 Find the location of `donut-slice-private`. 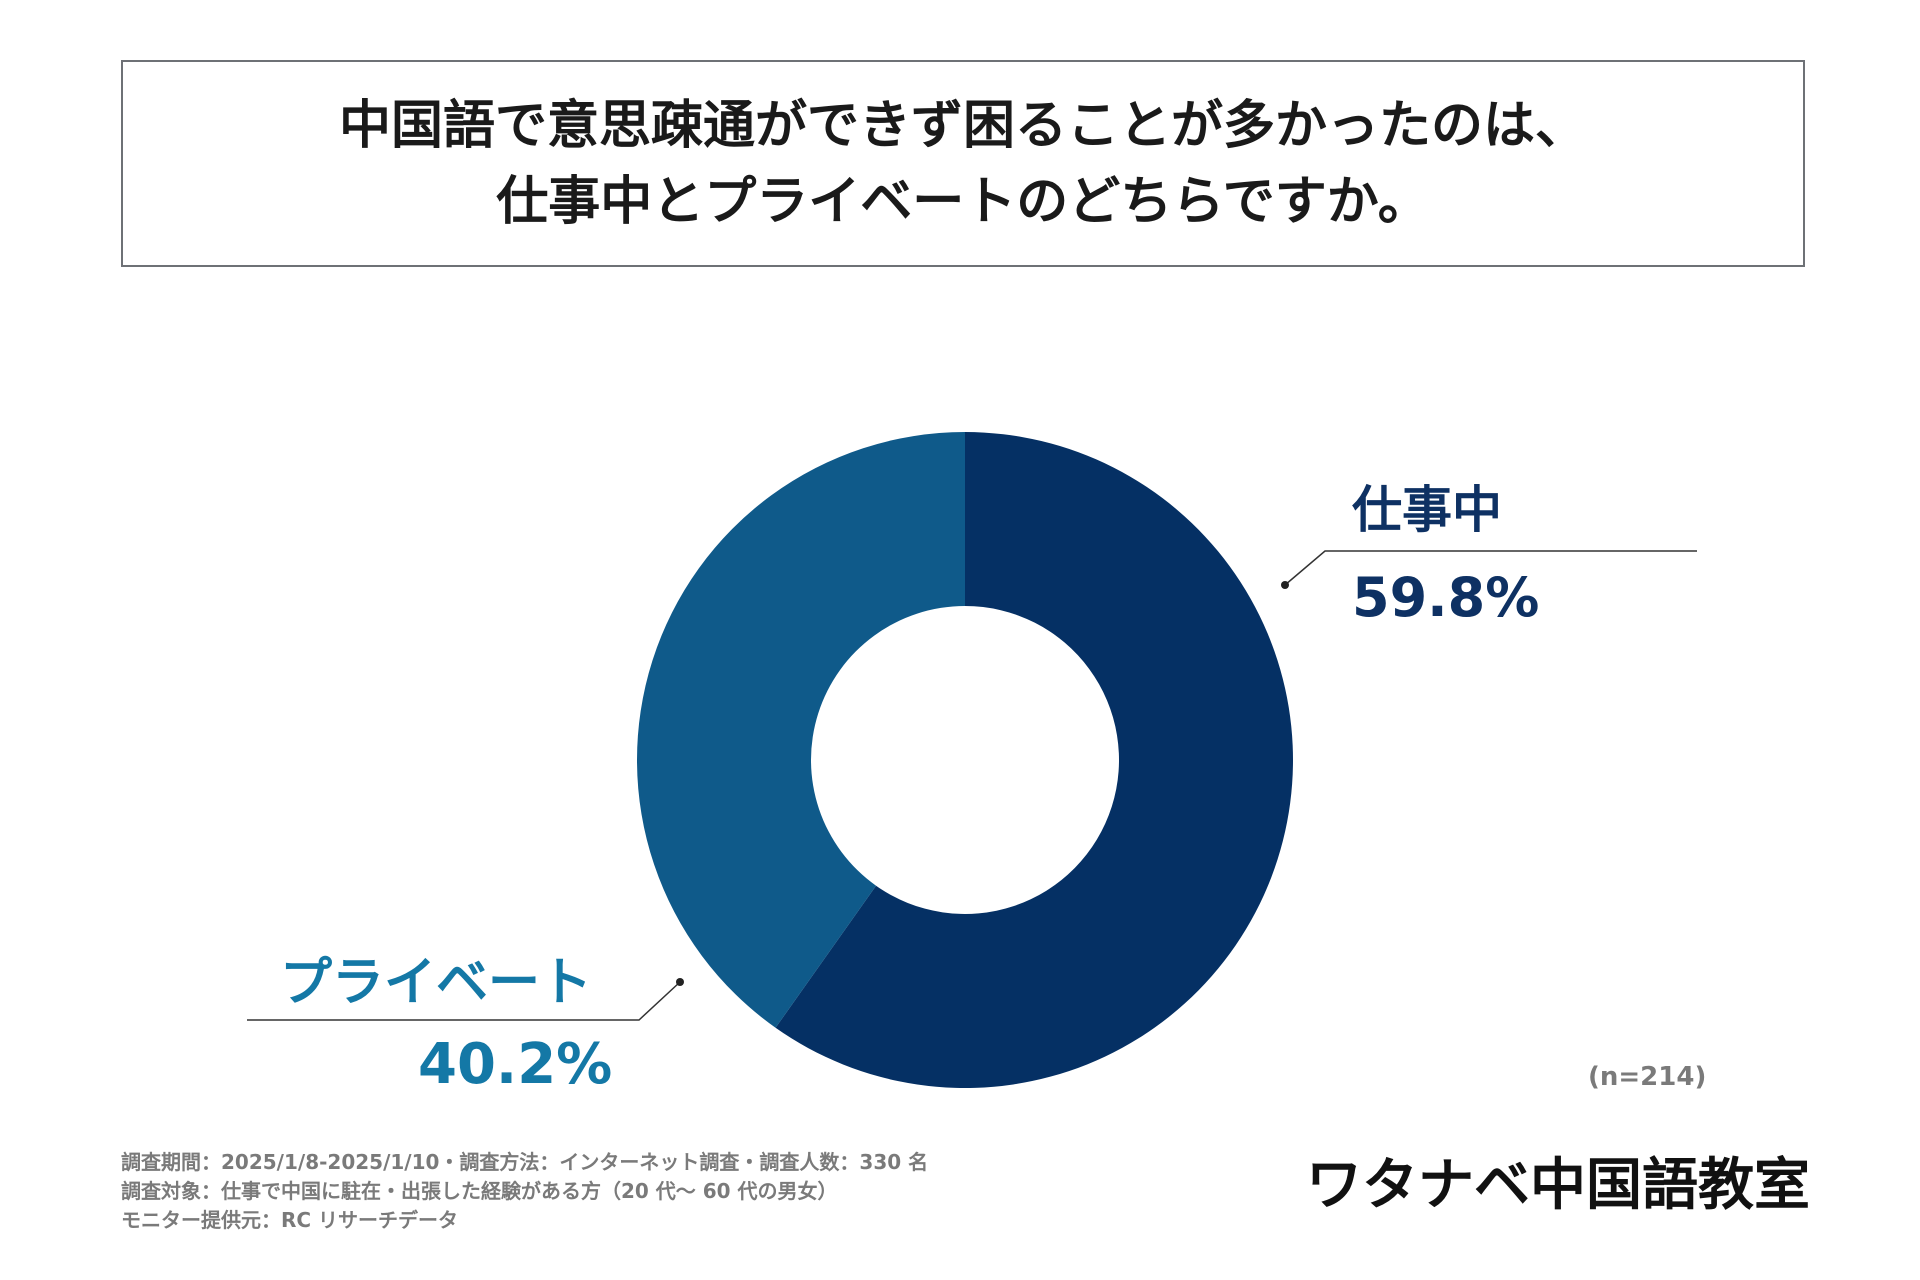

donut-slice-private is located at coordinates (800, 730).